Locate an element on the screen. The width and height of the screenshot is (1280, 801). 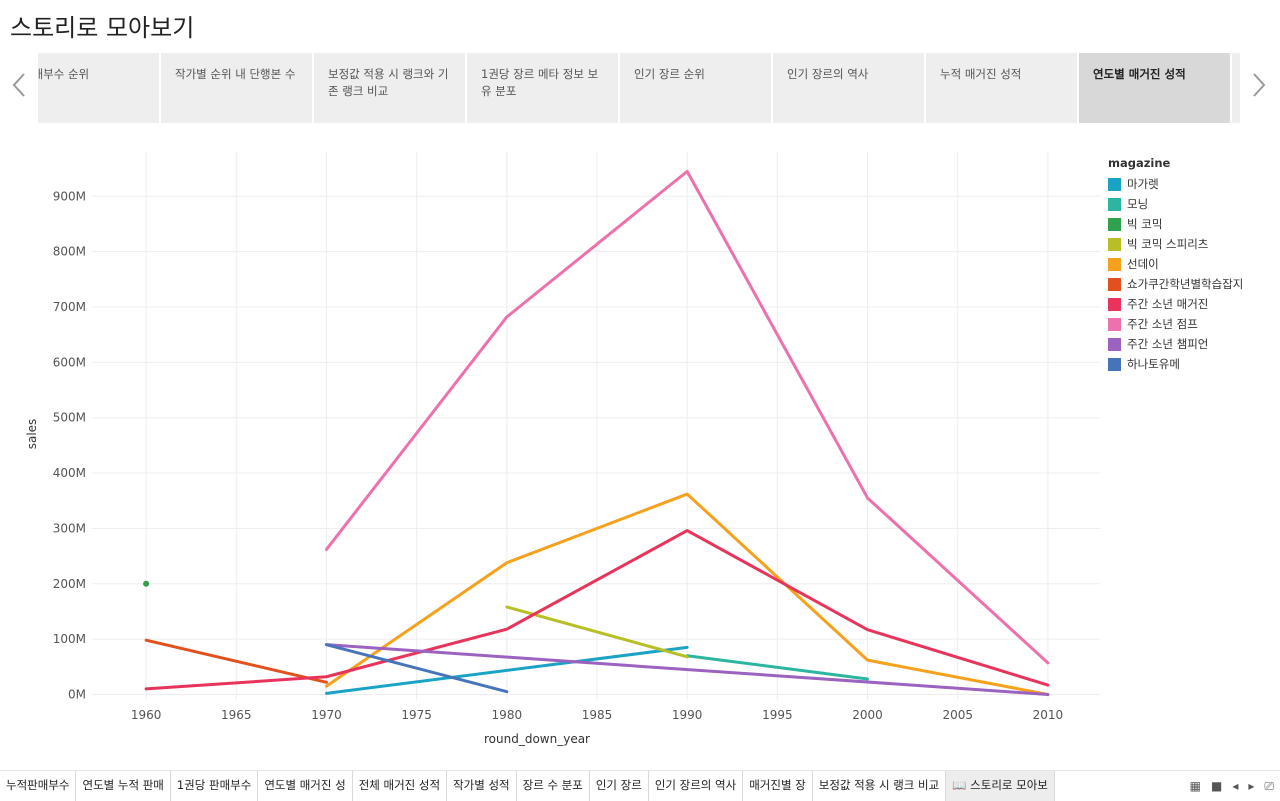
y-tick-label: 900M is located at coordinates (69, 196).